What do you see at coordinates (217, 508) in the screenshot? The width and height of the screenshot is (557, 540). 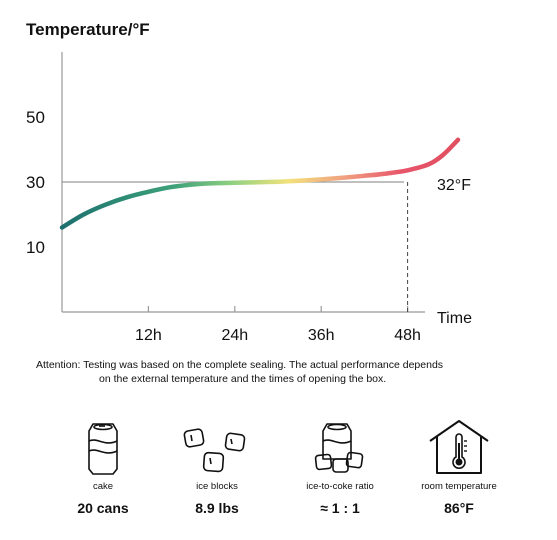 I see `info-value: 8.9 lbs` at bounding box center [217, 508].